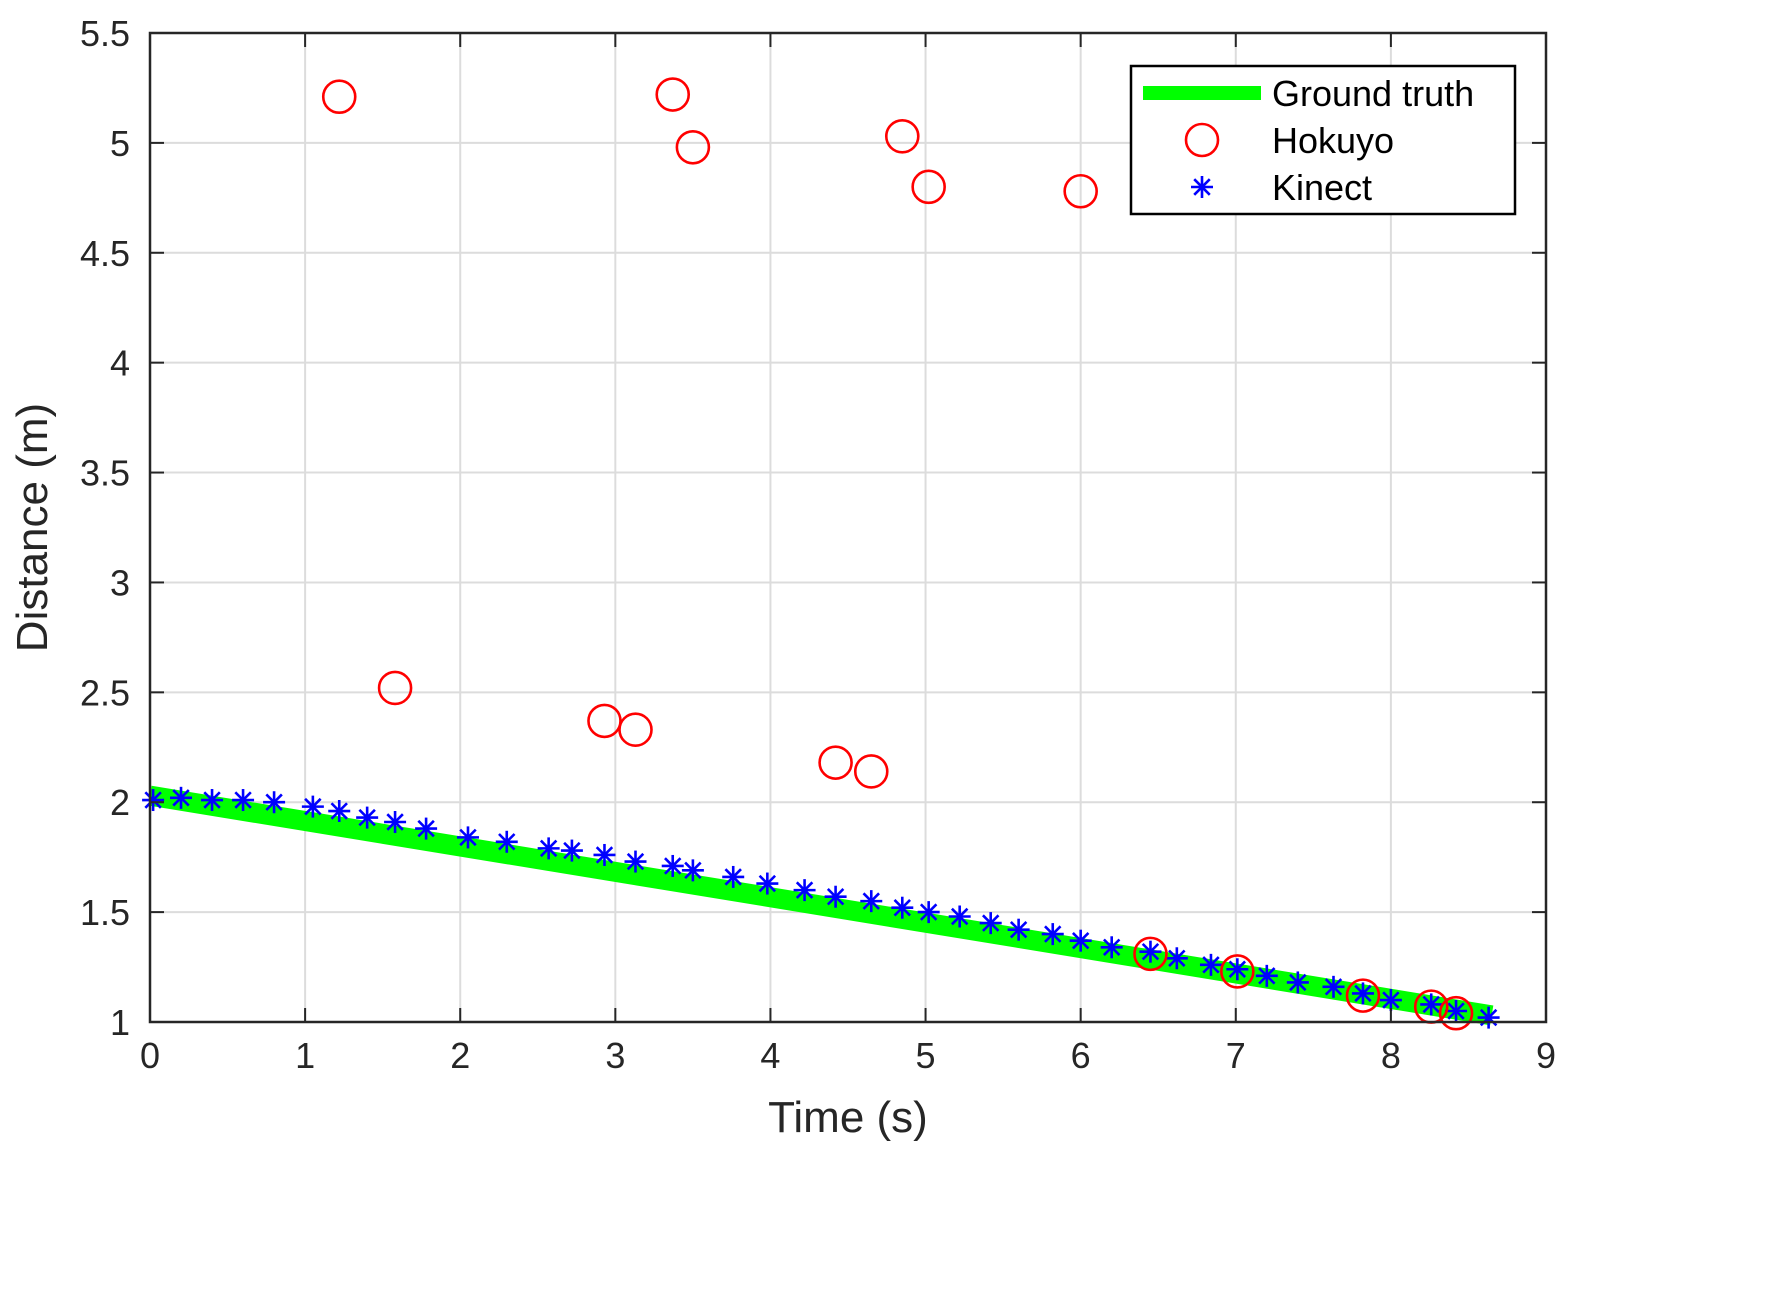  I want to click on legend-swatch-kinect, so click(1202, 187).